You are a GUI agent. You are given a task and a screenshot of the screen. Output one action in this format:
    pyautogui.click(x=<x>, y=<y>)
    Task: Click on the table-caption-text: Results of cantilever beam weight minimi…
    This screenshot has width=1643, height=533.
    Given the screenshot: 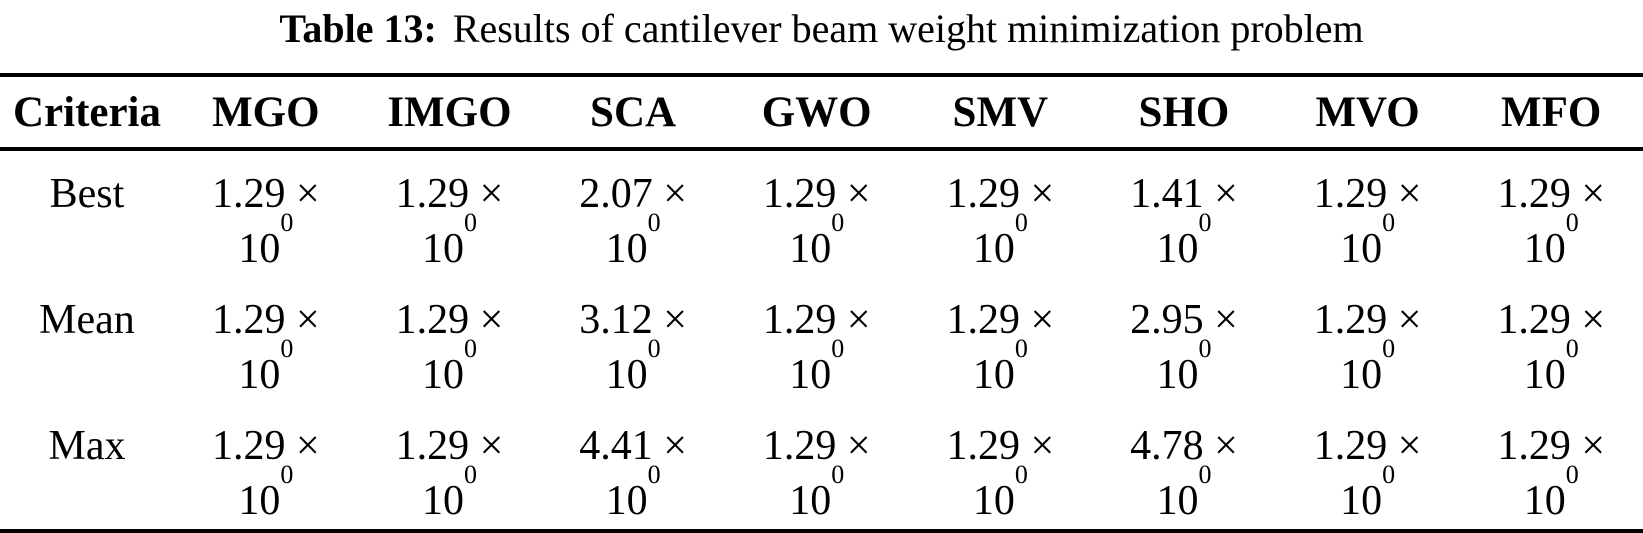 What is the action you would take?
    pyautogui.click(x=908, y=28)
    